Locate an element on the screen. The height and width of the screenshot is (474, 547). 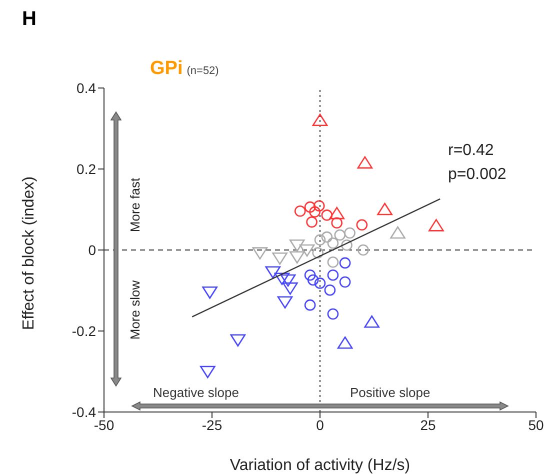
annotation: p=0.002 is located at coordinates (477, 175).